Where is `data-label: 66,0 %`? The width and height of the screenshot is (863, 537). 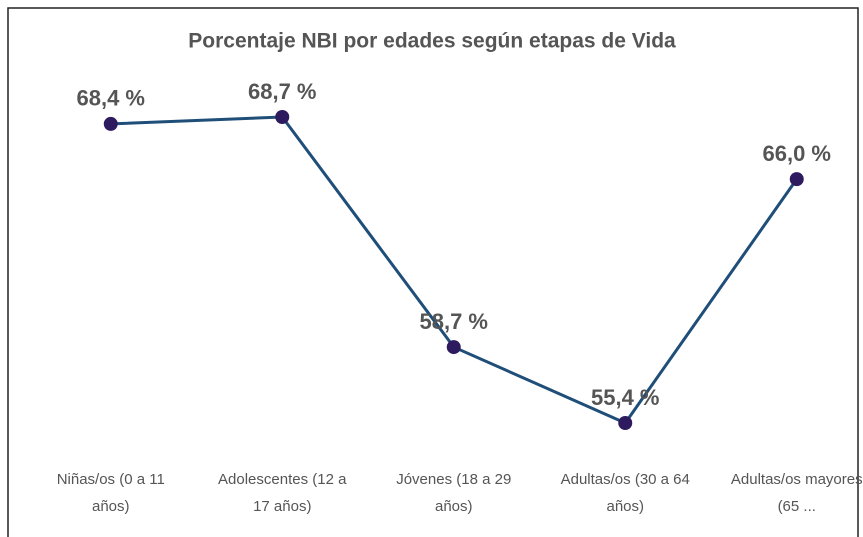
data-label: 66,0 % is located at coordinates (797, 153).